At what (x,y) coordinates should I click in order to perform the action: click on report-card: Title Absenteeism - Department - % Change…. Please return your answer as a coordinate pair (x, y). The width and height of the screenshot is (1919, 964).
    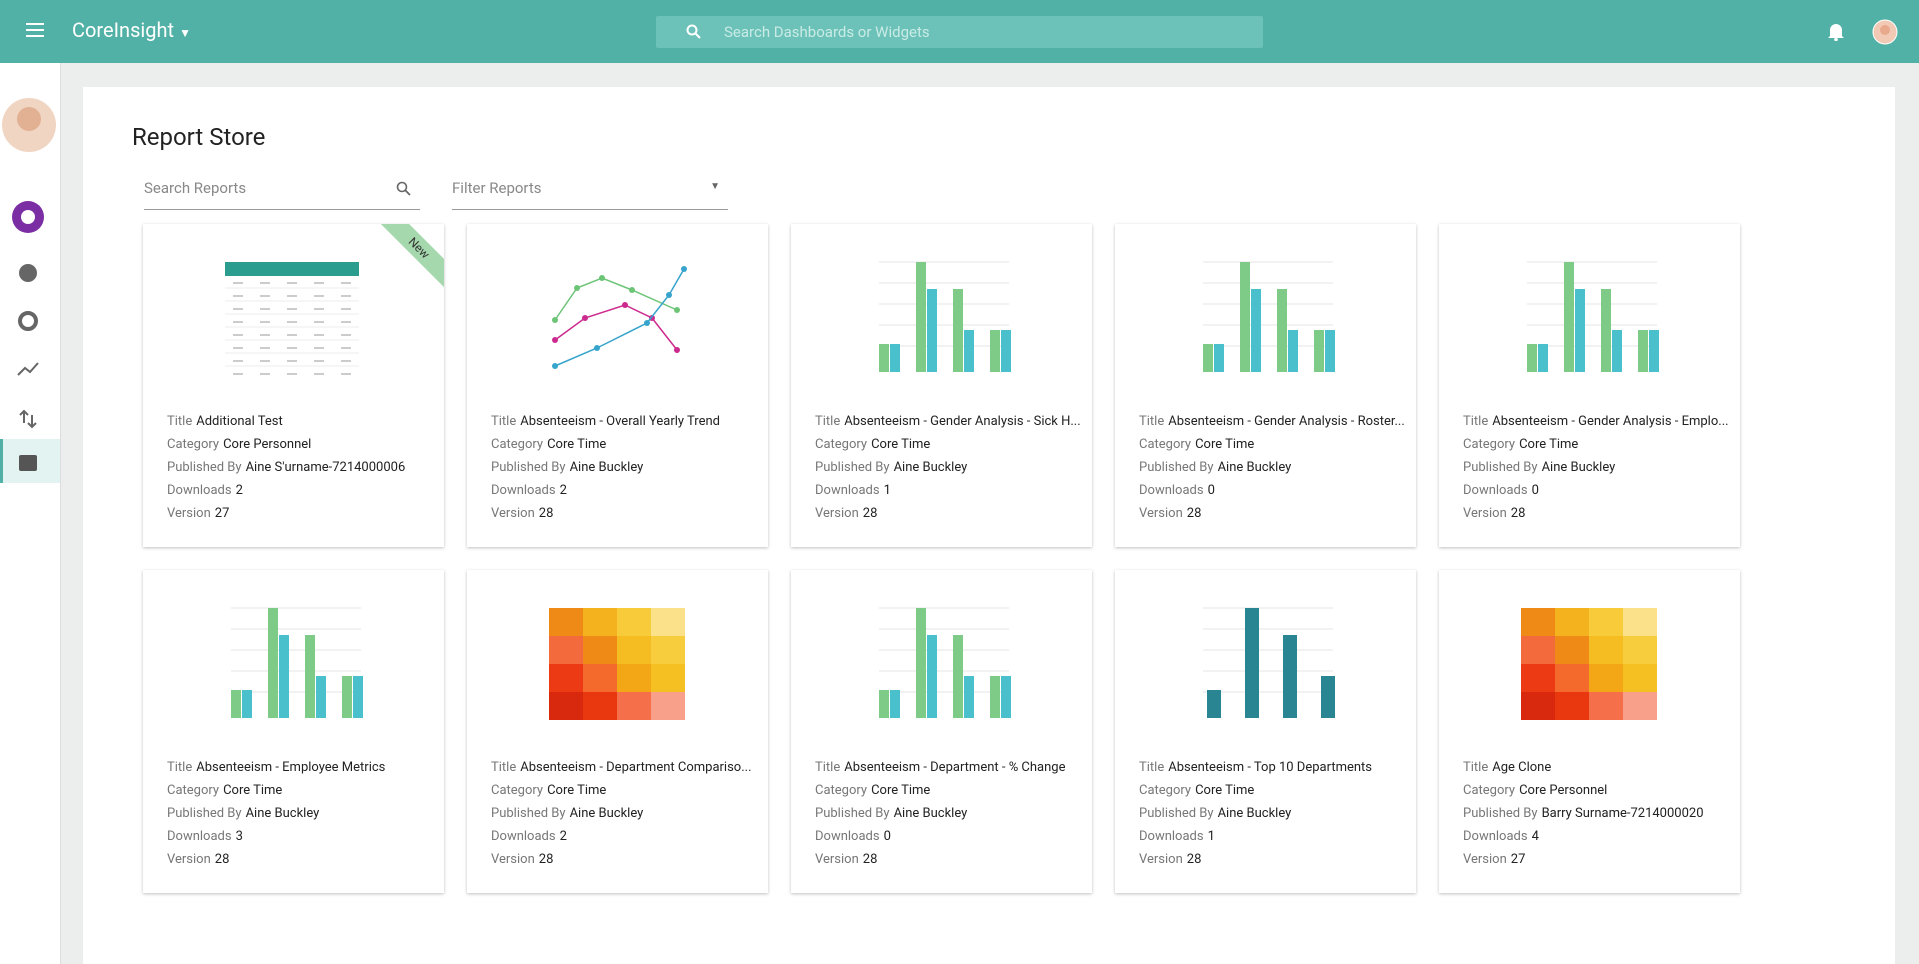
    Looking at the image, I should click on (941, 731).